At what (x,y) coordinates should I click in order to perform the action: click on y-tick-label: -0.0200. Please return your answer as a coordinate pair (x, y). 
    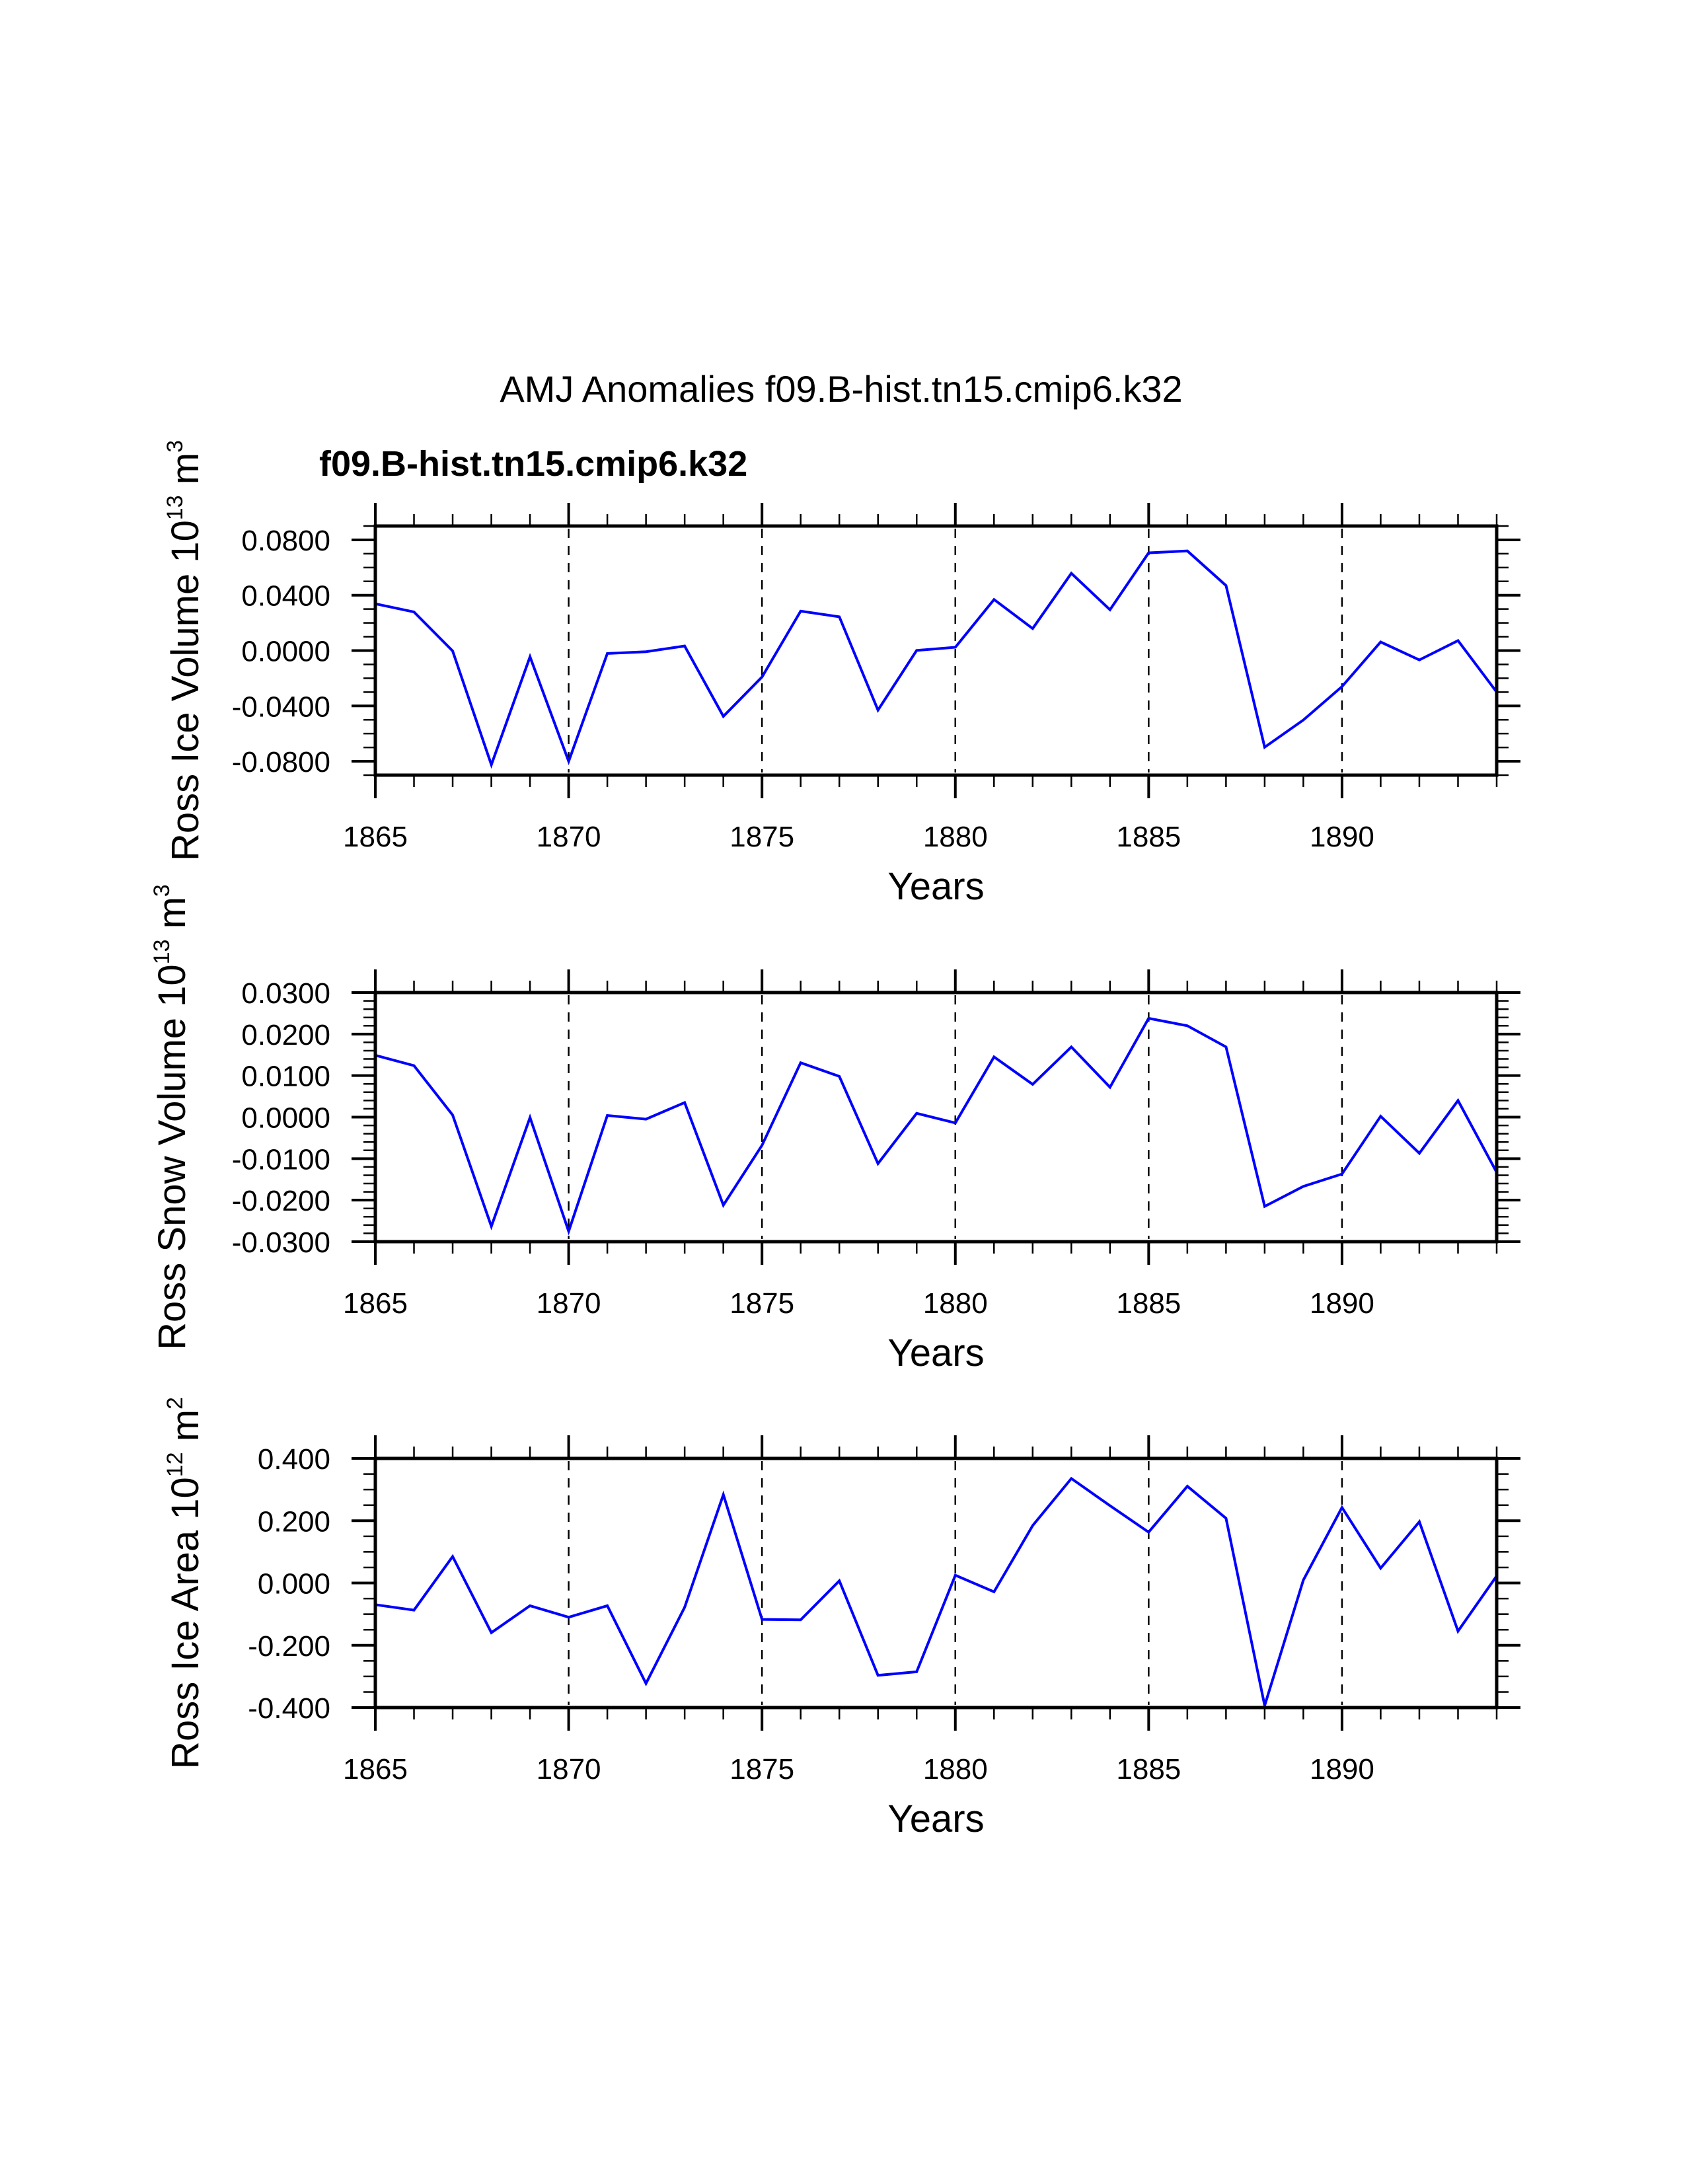
    Looking at the image, I should click on (281, 1201).